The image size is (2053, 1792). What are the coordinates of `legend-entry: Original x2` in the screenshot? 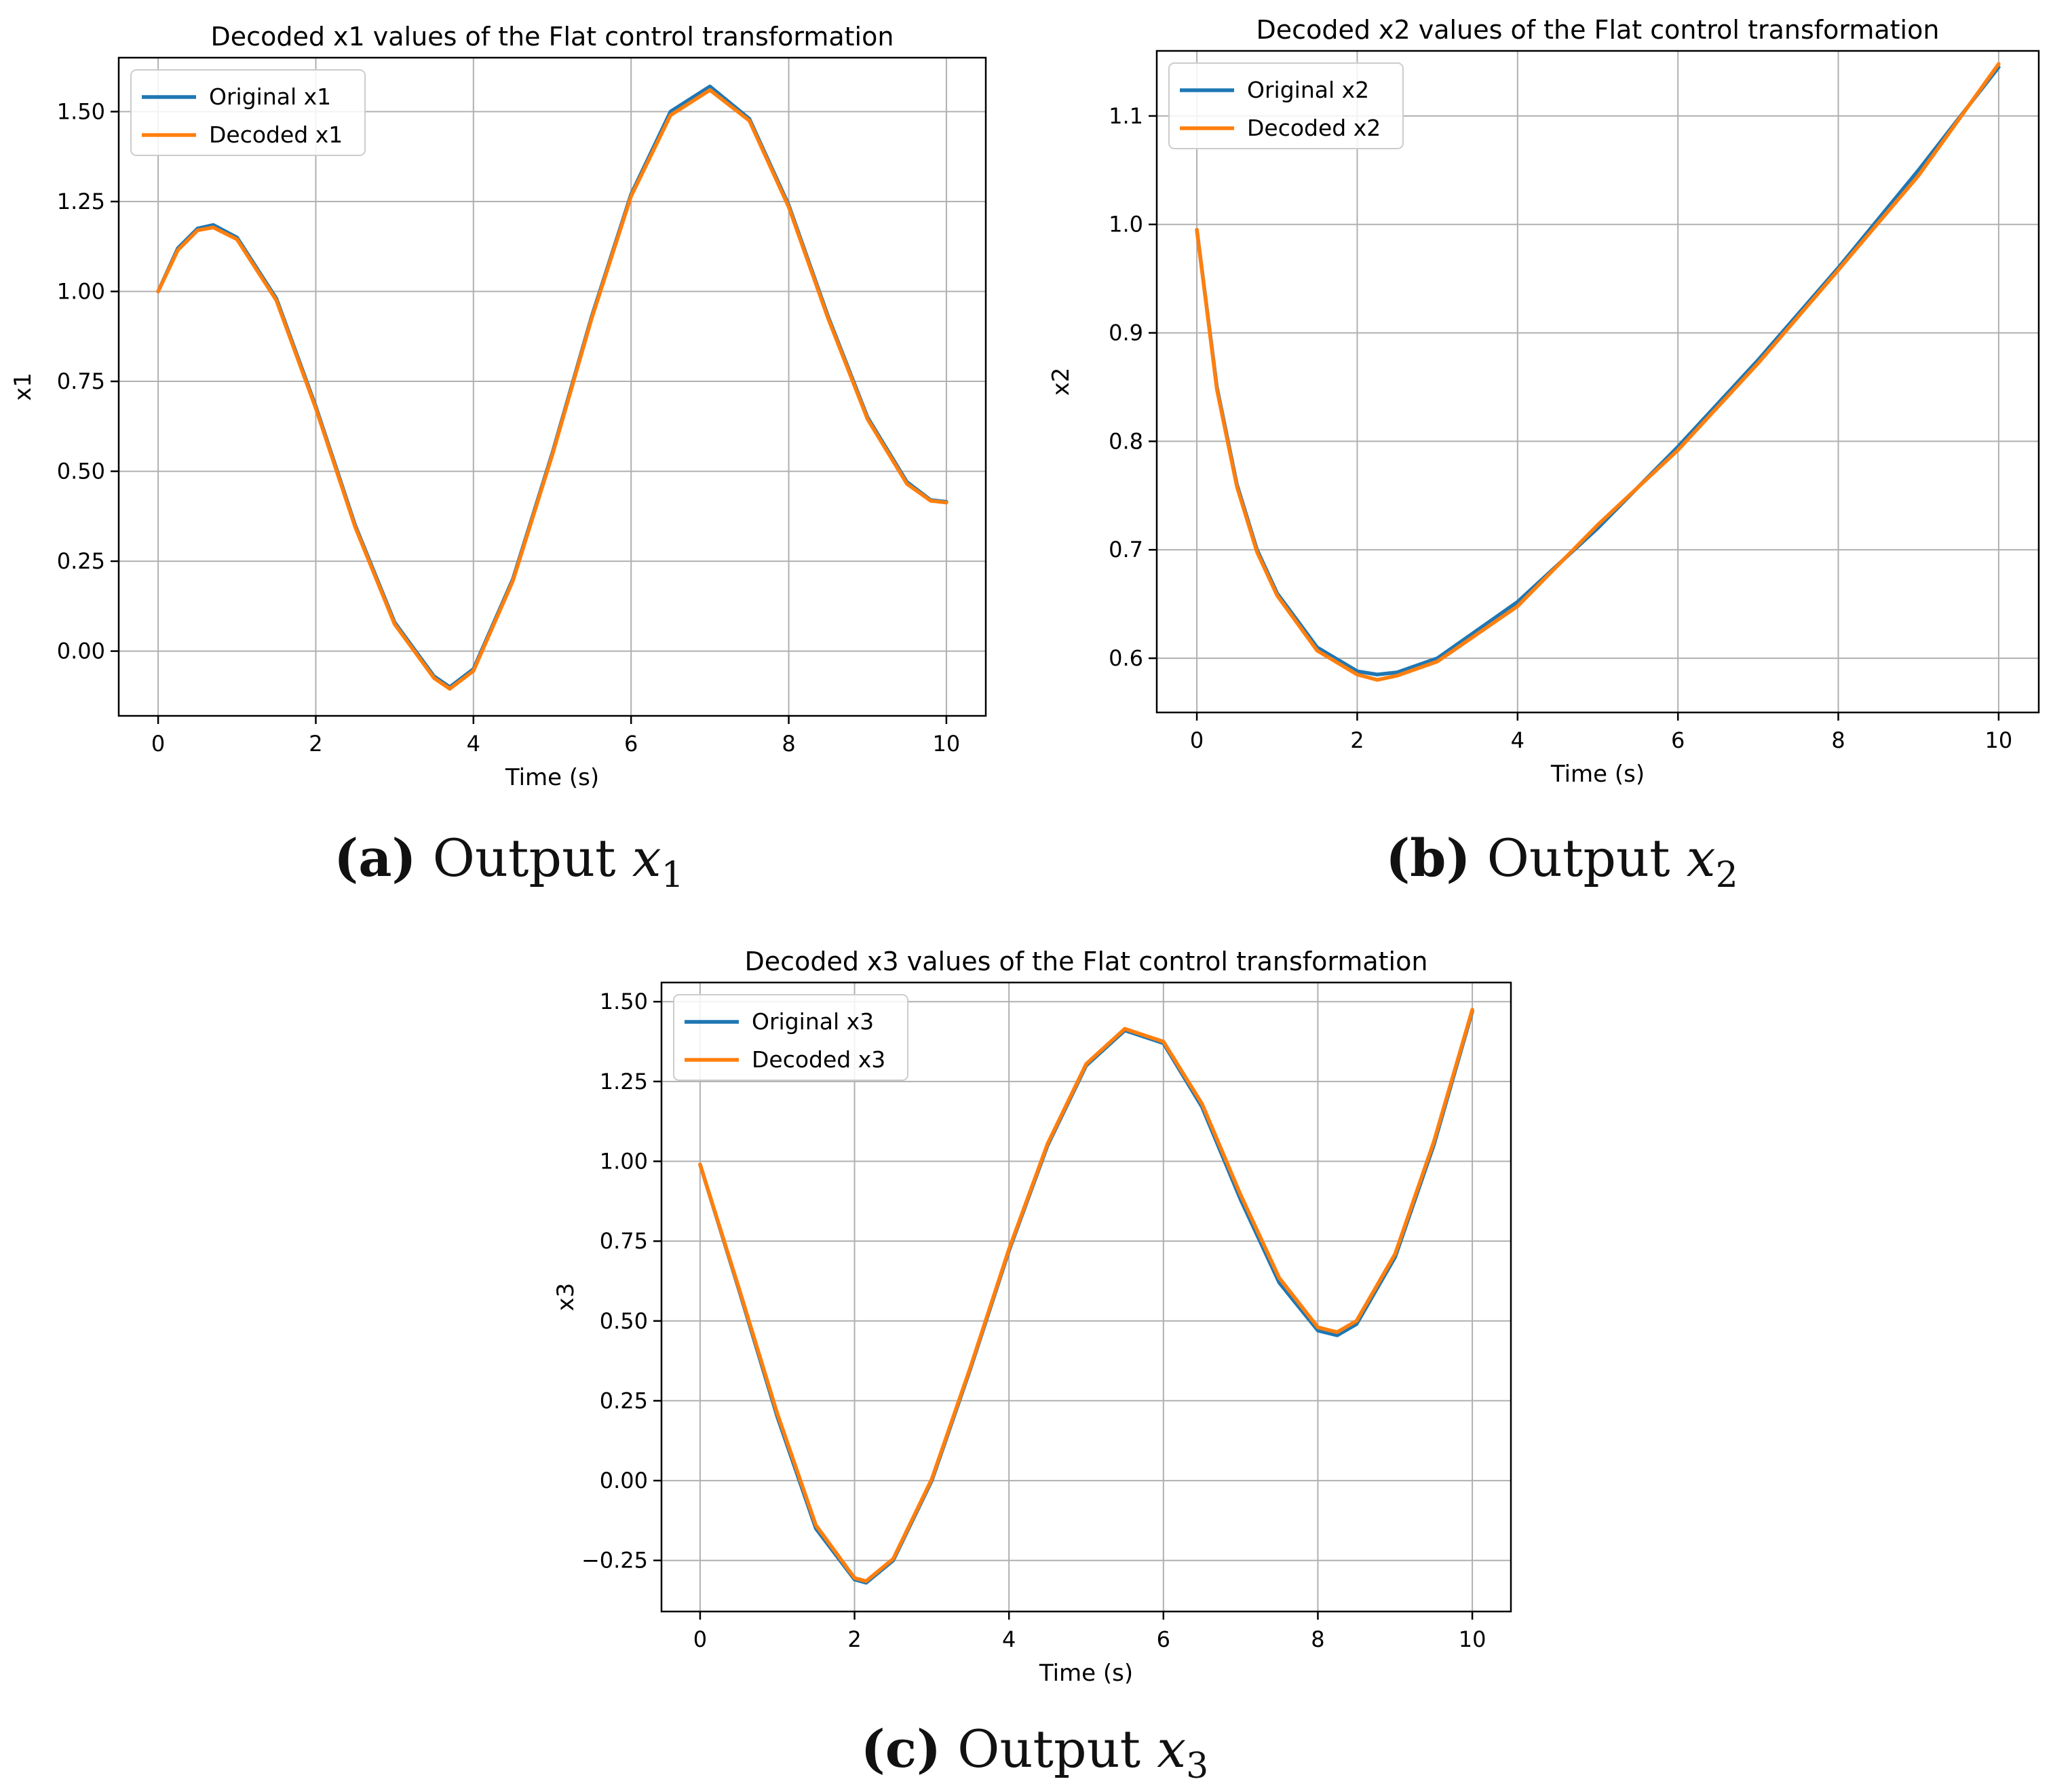 It's located at (1308, 90).